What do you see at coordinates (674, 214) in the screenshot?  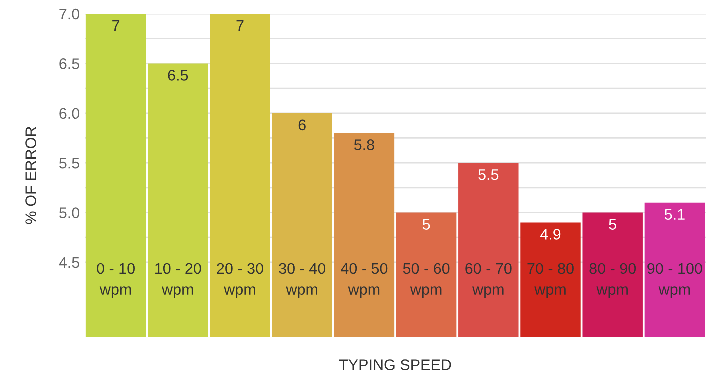 I see `data-label: 5.1` at bounding box center [674, 214].